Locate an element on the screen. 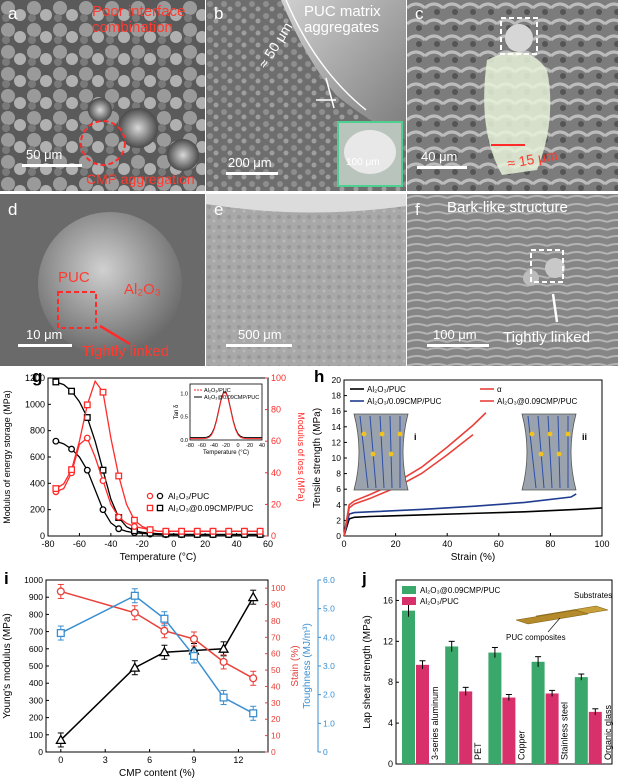 The height and width of the screenshot is (784, 618). inset-x-title-g: Temperature (°C) is located at coordinates (226, 453).